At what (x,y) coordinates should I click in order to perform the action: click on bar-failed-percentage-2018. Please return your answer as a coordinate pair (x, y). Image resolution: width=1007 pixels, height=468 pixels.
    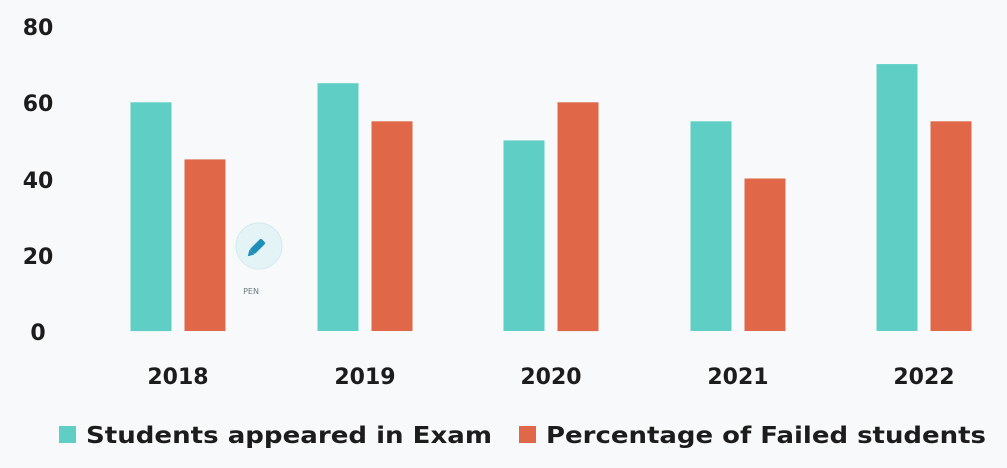
    Looking at the image, I should click on (205, 245).